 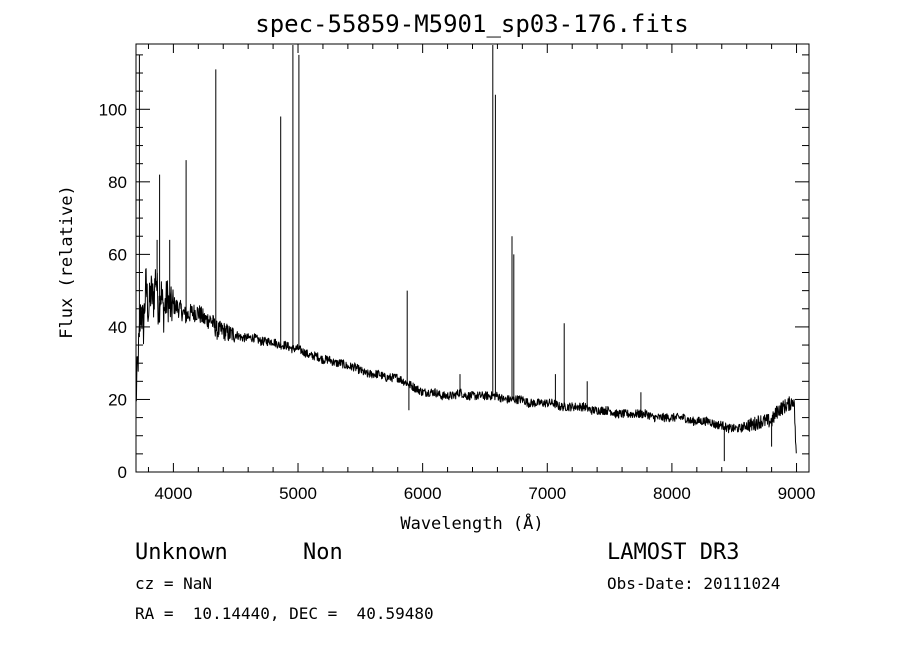 What do you see at coordinates (547, 493) in the screenshot?
I see `x-tick-label: 7000` at bounding box center [547, 493].